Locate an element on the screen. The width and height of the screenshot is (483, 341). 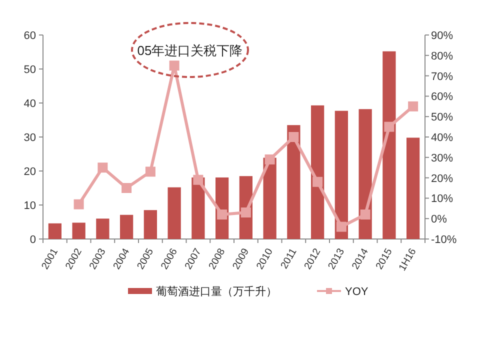
y-tick-label: 10 is located at coordinates (30, 206).